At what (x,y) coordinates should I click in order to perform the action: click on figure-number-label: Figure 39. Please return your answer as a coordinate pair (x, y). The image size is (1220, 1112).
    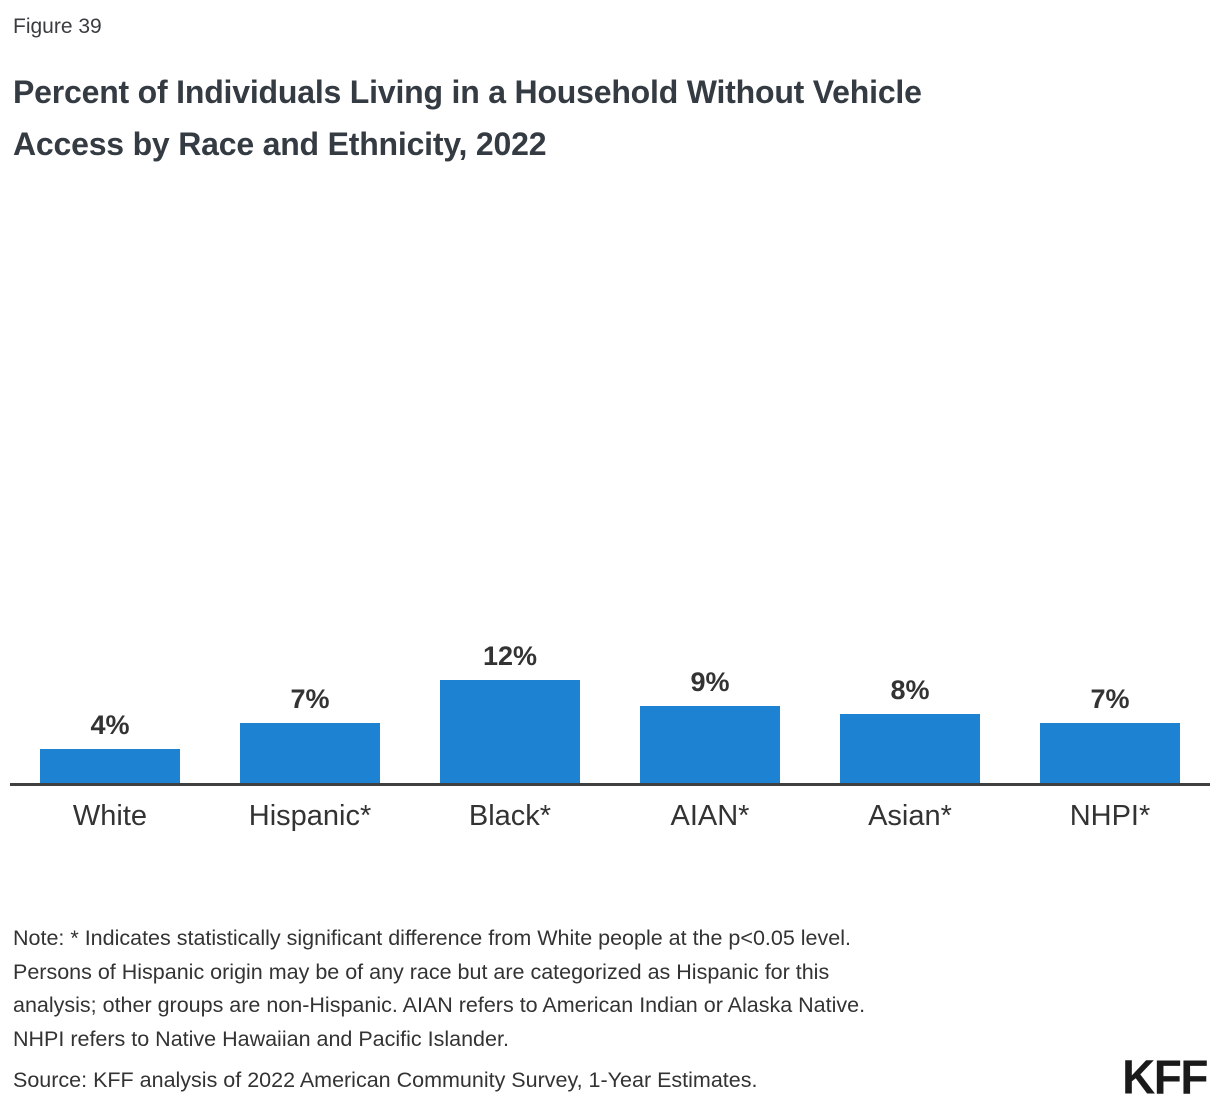
    Looking at the image, I should click on (57, 26).